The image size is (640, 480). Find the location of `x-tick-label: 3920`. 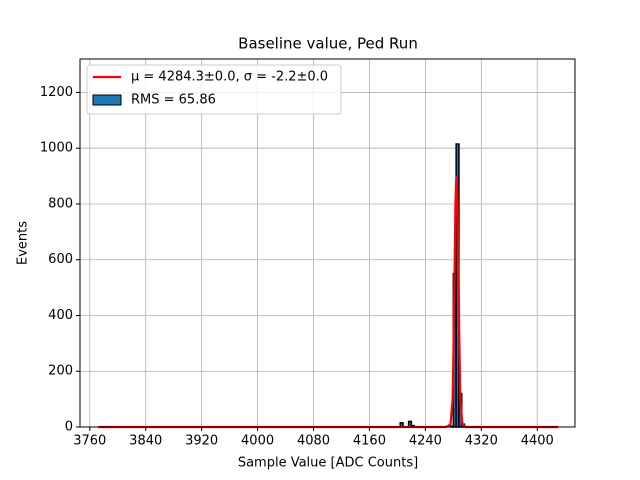

x-tick-label: 3920 is located at coordinates (201, 441).